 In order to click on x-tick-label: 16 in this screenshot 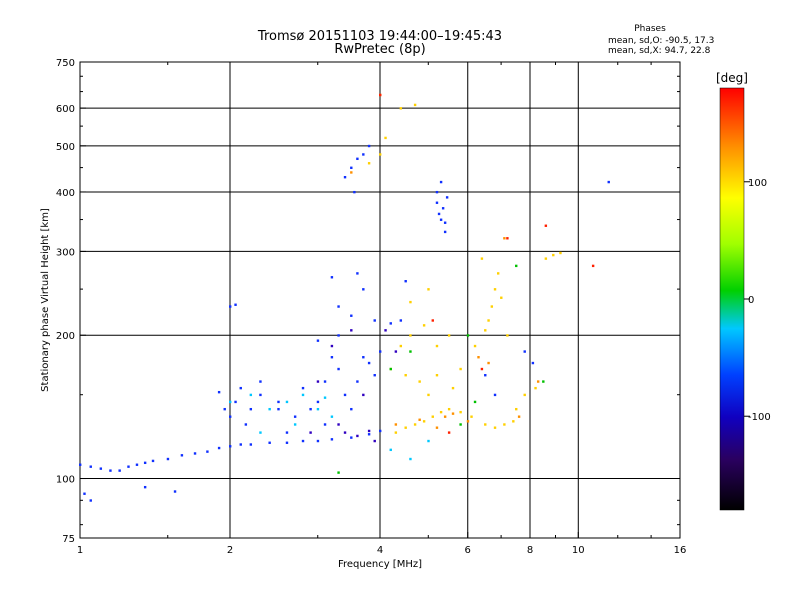, I will do `click(680, 550)`.